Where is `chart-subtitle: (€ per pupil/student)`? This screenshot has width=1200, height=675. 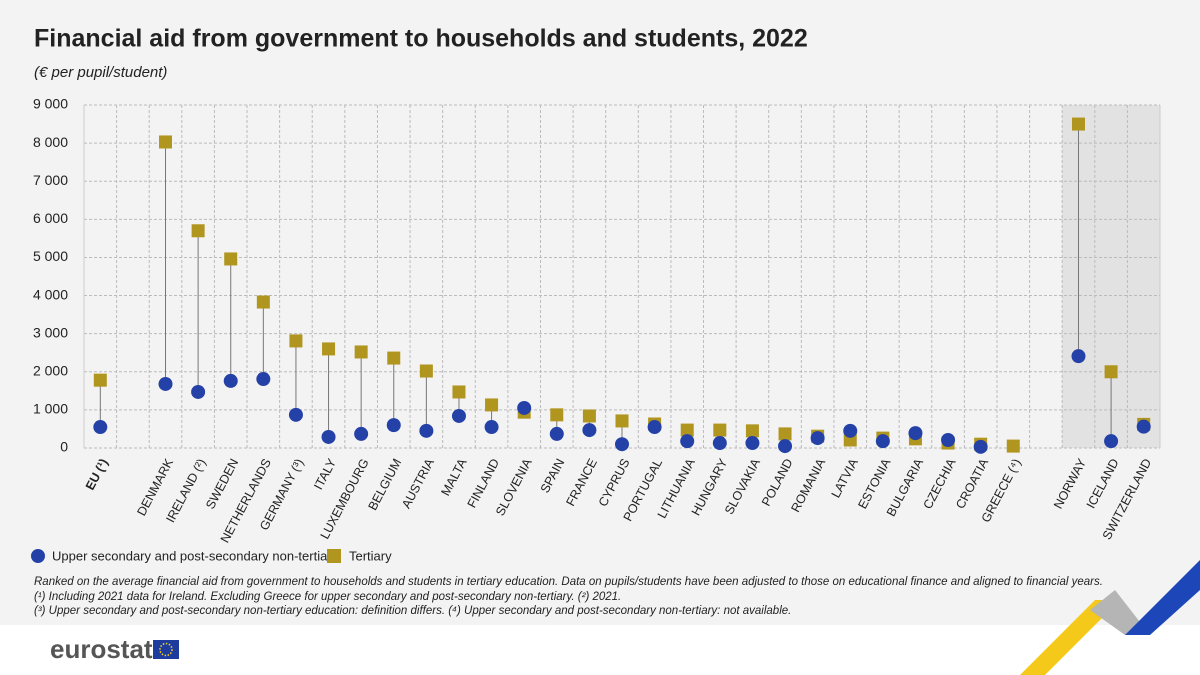 chart-subtitle: (€ per pupil/student) is located at coordinates (100, 72).